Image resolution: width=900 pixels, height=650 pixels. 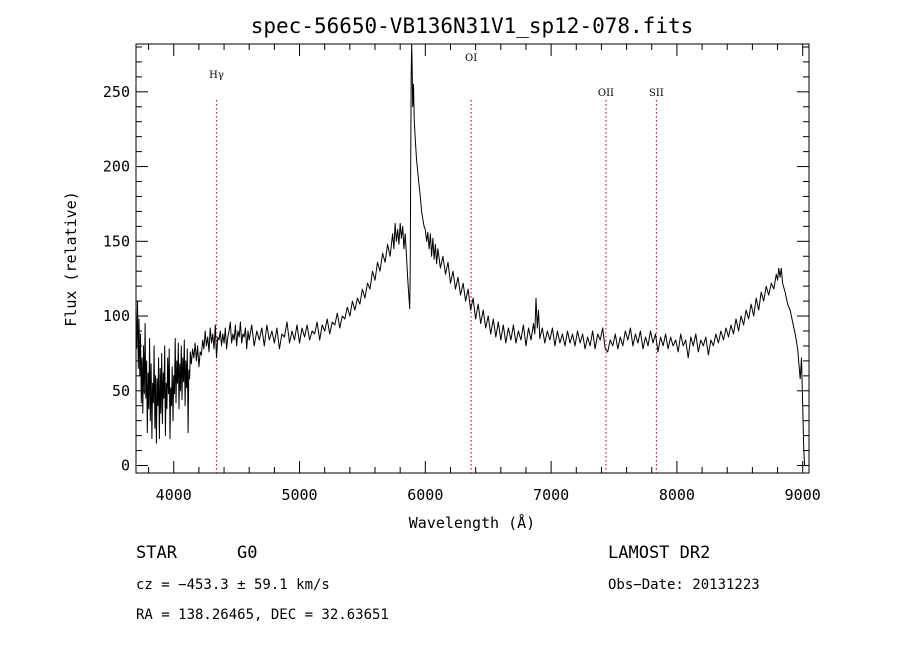 What do you see at coordinates (174, 495) in the screenshot?
I see `x-tick-label: 4000` at bounding box center [174, 495].